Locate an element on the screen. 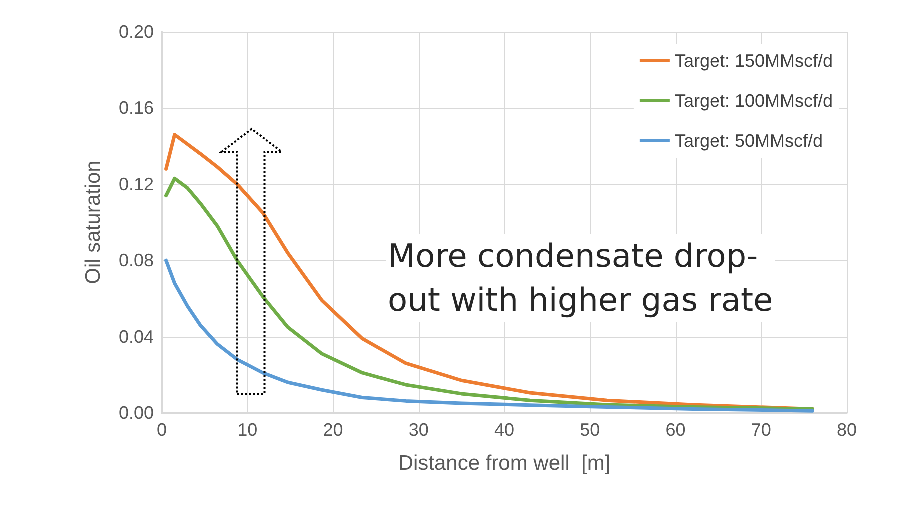 This screenshot has height=516, width=909. x-tick-label: 60 is located at coordinates (676, 430).